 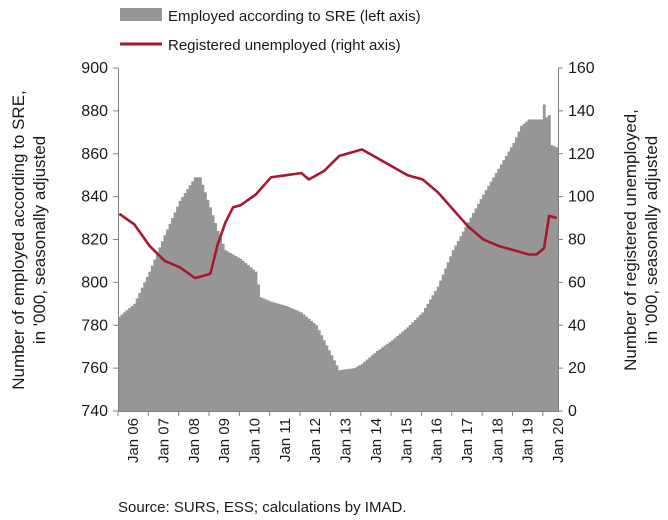 What do you see at coordinates (576, 240) in the screenshot?
I see `right-axis-ticks: 0 20 40 60 80 100 120 140 160` at bounding box center [576, 240].